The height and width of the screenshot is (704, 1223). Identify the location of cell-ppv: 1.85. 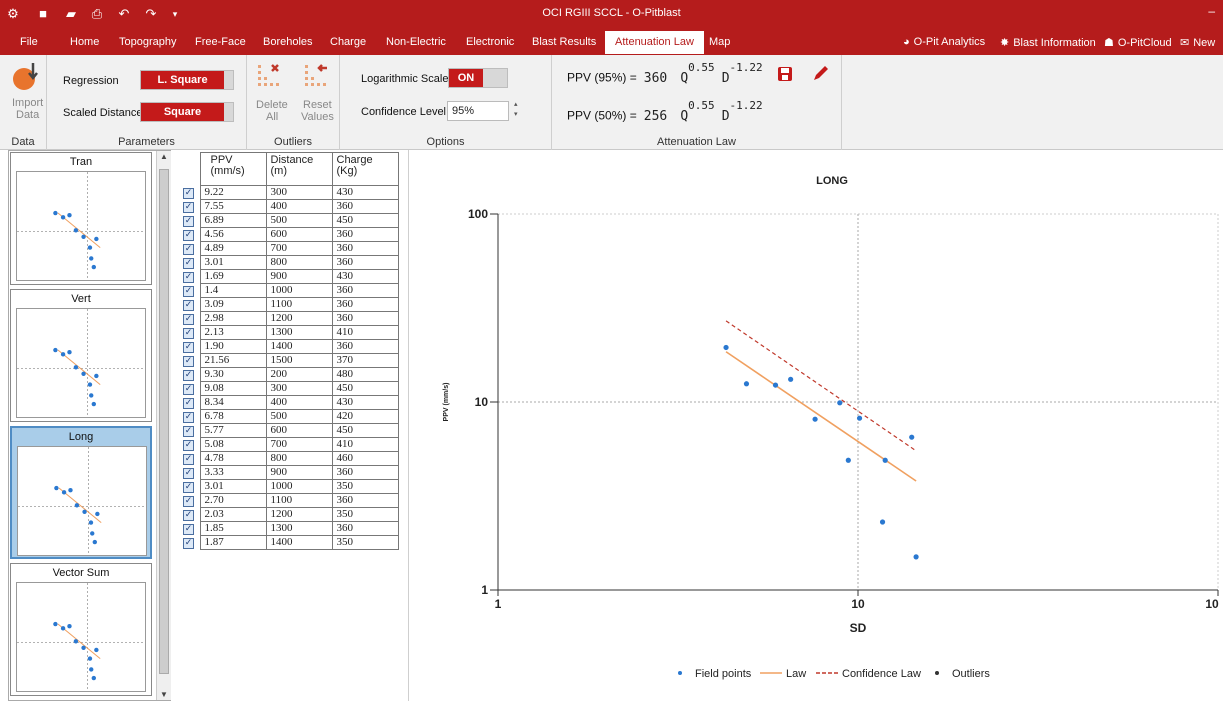
(233, 528).